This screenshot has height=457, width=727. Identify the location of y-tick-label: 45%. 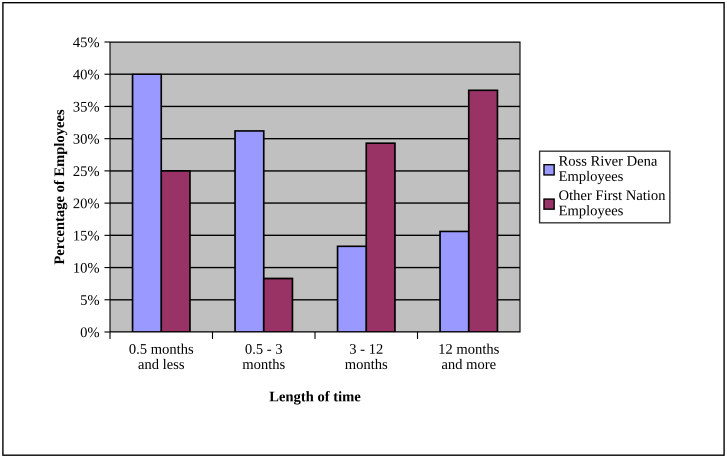
(86, 42).